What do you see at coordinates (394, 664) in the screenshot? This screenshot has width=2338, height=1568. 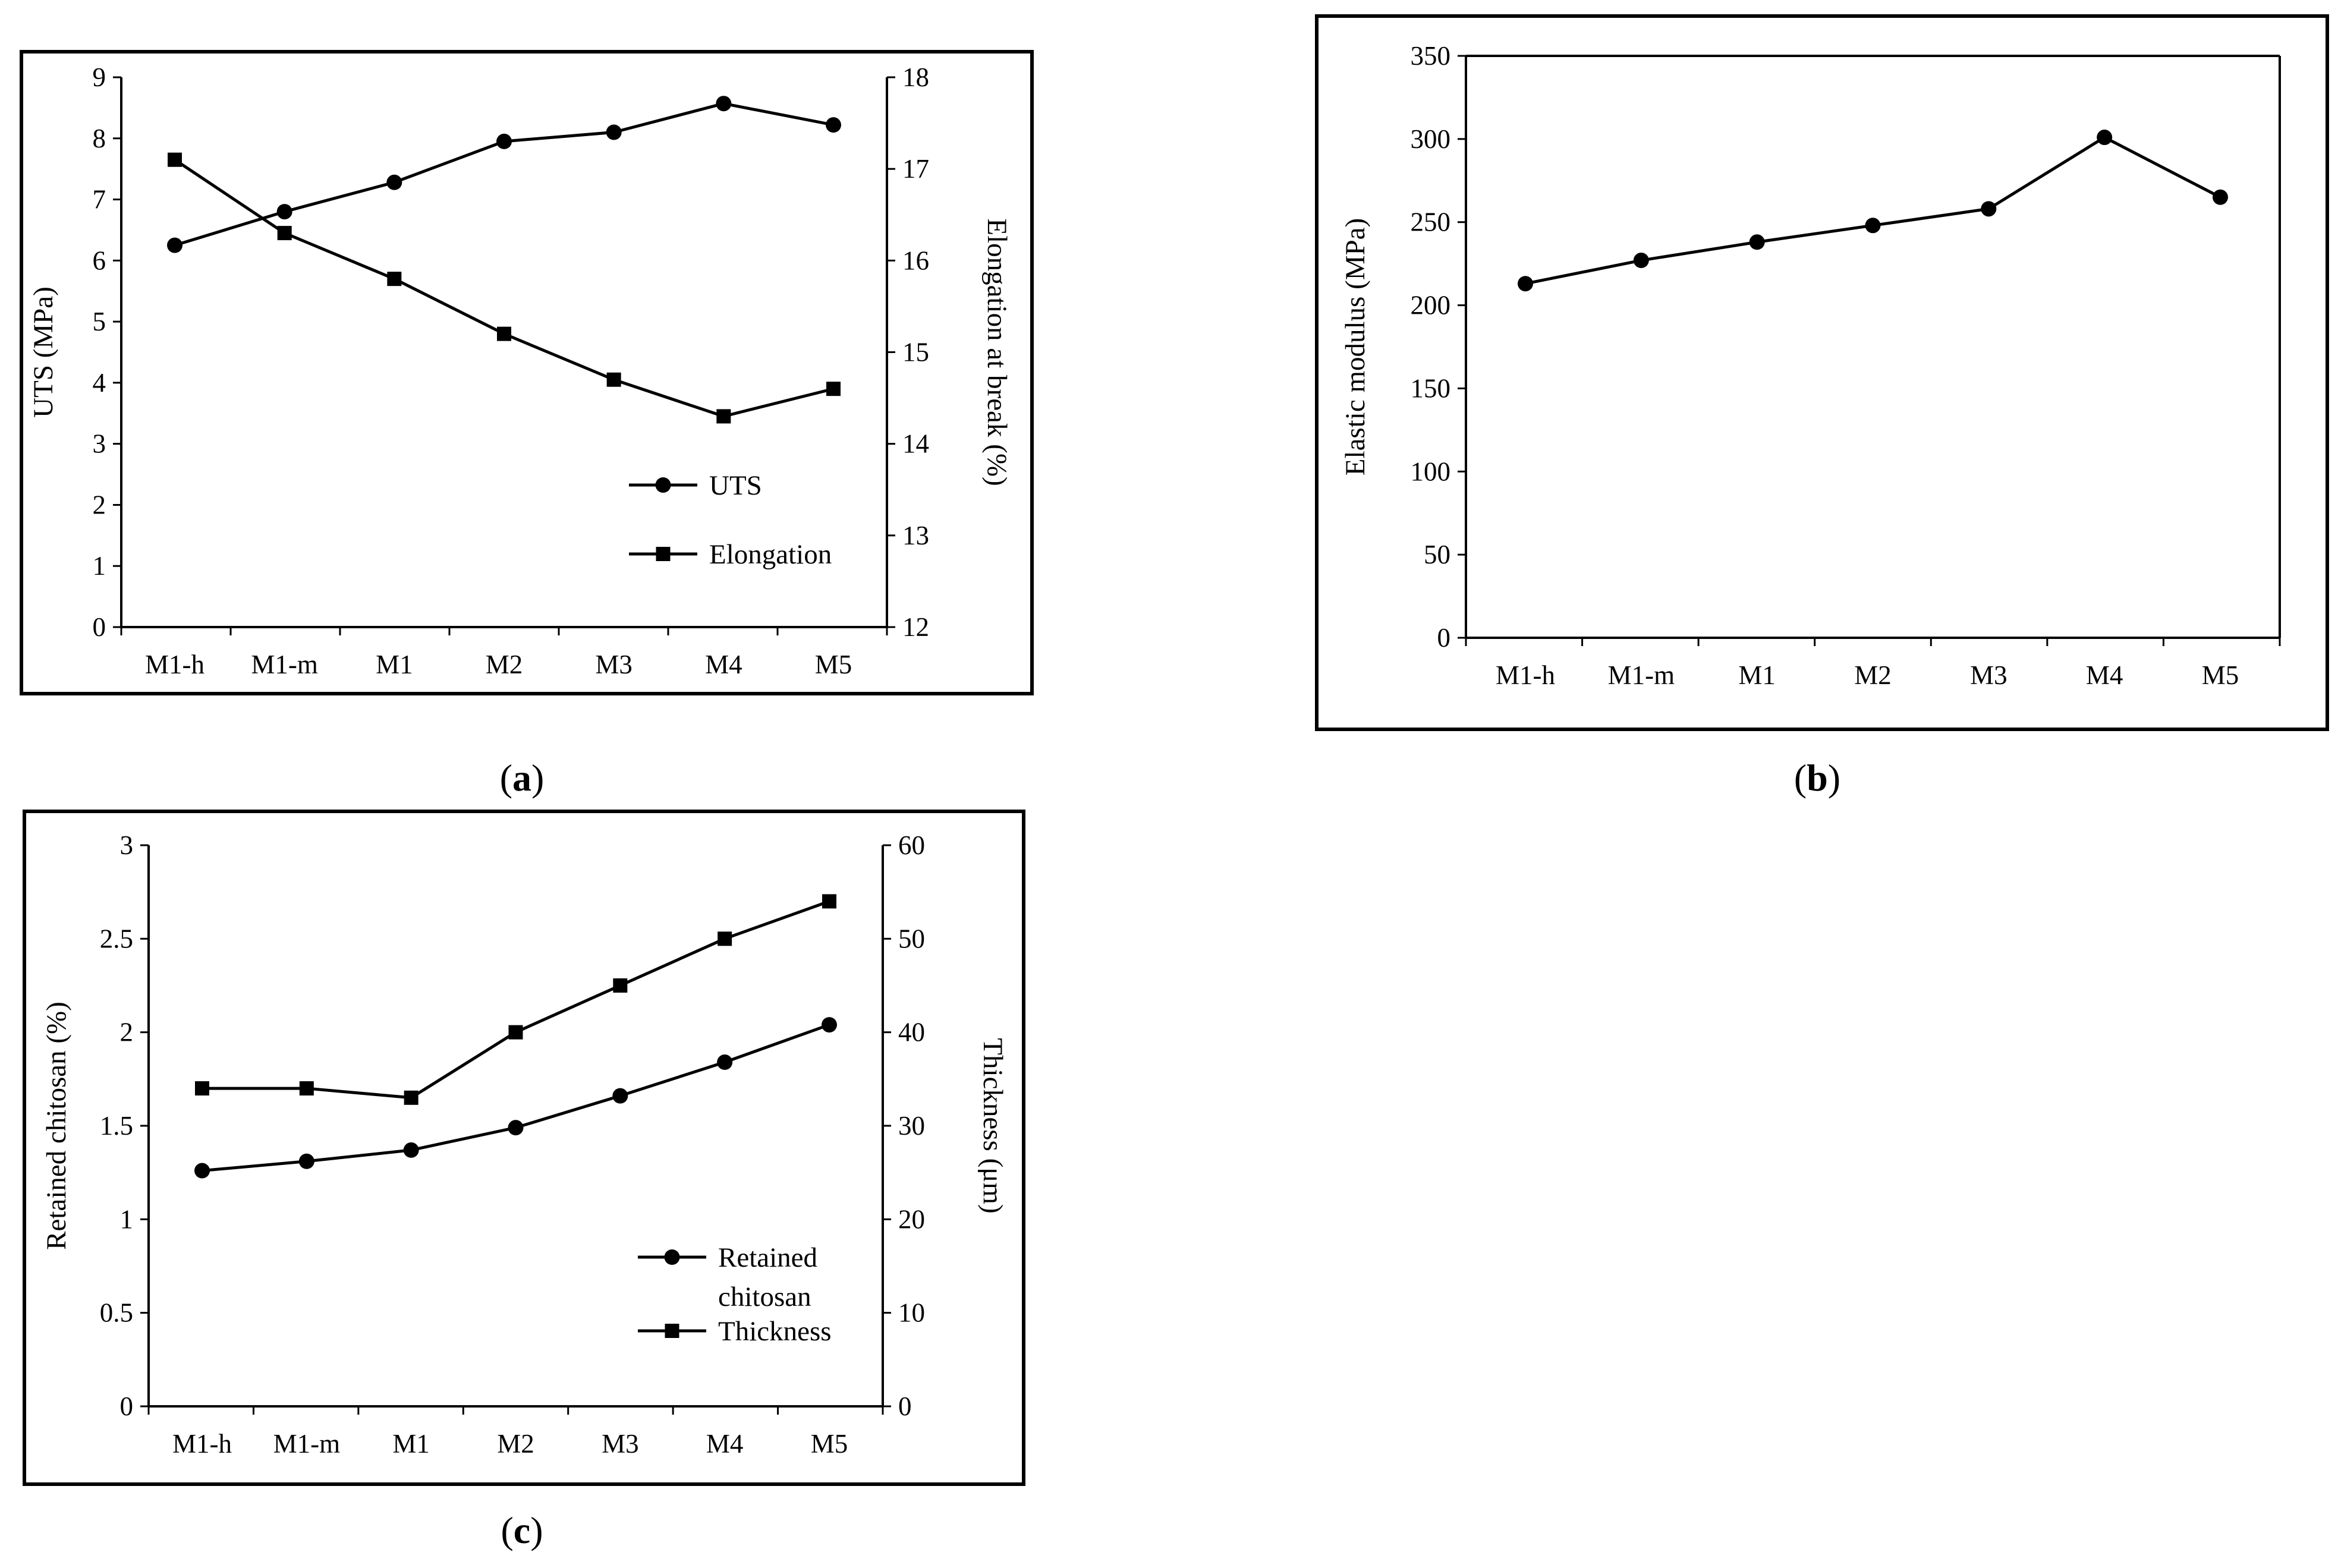 I see `panel-a-x-tick-label: M1` at bounding box center [394, 664].